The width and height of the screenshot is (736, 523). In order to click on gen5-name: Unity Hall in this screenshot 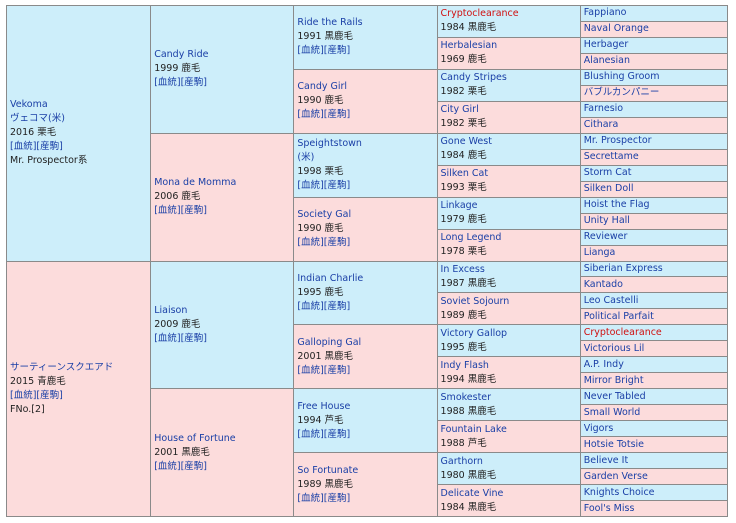, I will do `click(606, 221)`.